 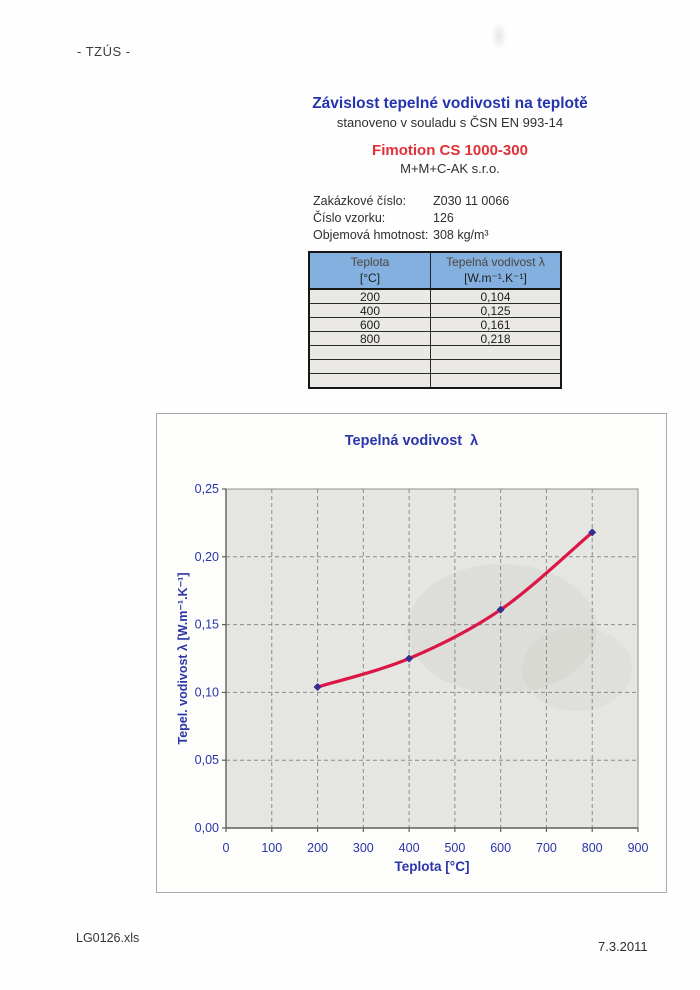 What do you see at coordinates (226, 848) in the screenshot?
I see `x-tick-label: 0` at bounding box center [226, 848].